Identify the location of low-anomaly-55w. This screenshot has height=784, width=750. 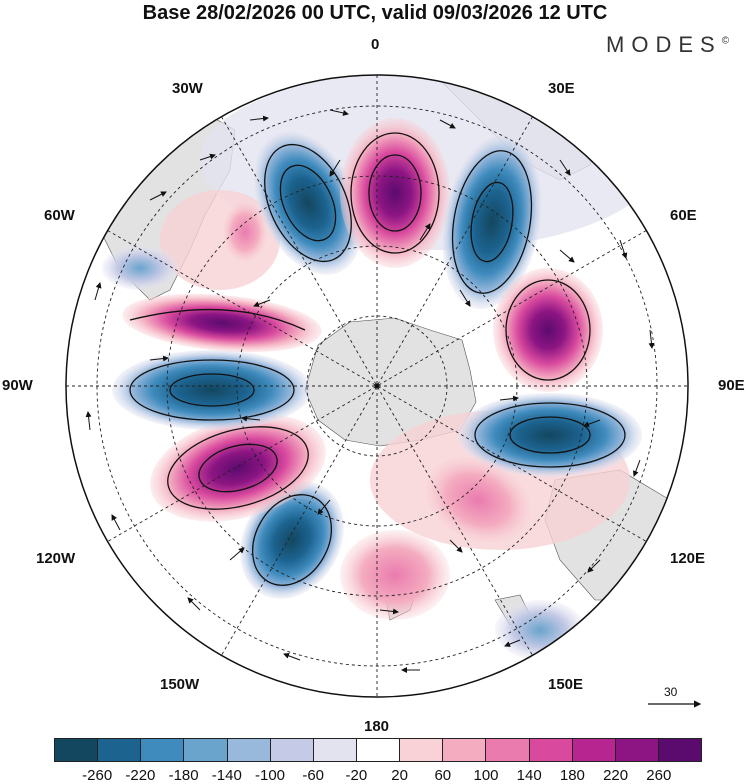
(140, 268).